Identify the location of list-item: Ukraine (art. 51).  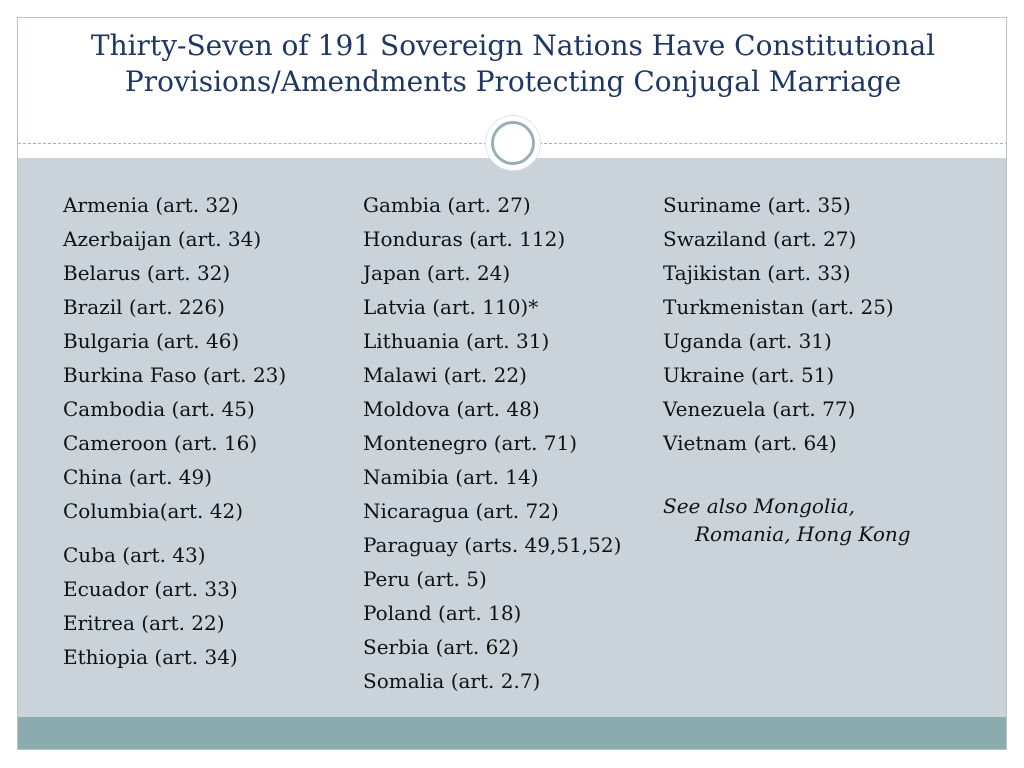
(749, 375).